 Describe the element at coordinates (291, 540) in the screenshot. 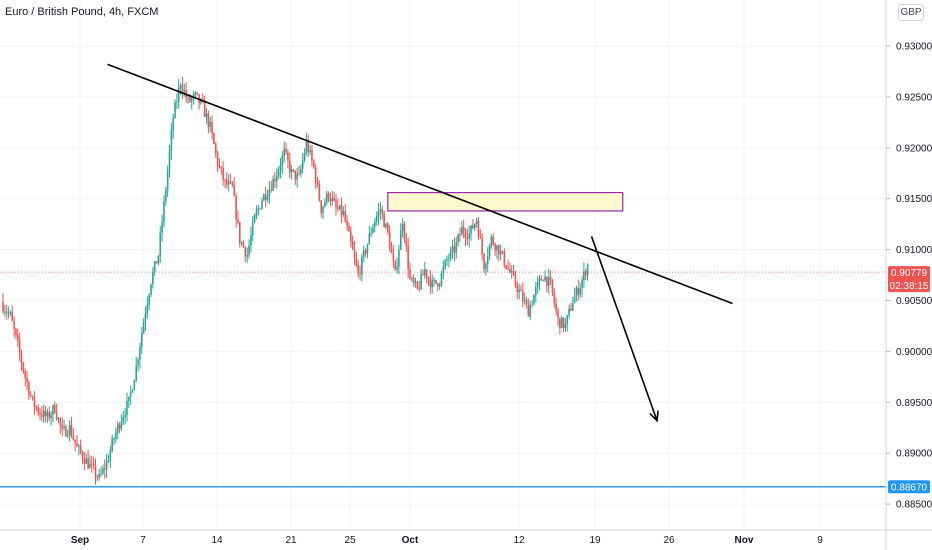

I see `time-tick-label: 21` at that location.